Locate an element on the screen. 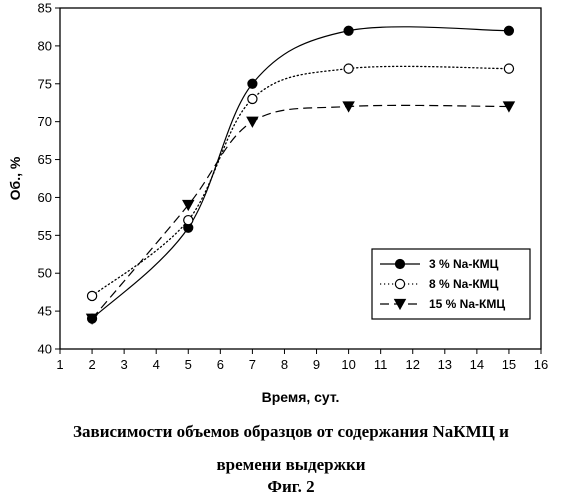 This screenshot has width=582, height=500. y-tick-label: 75 is located at coordinates (45, 83).